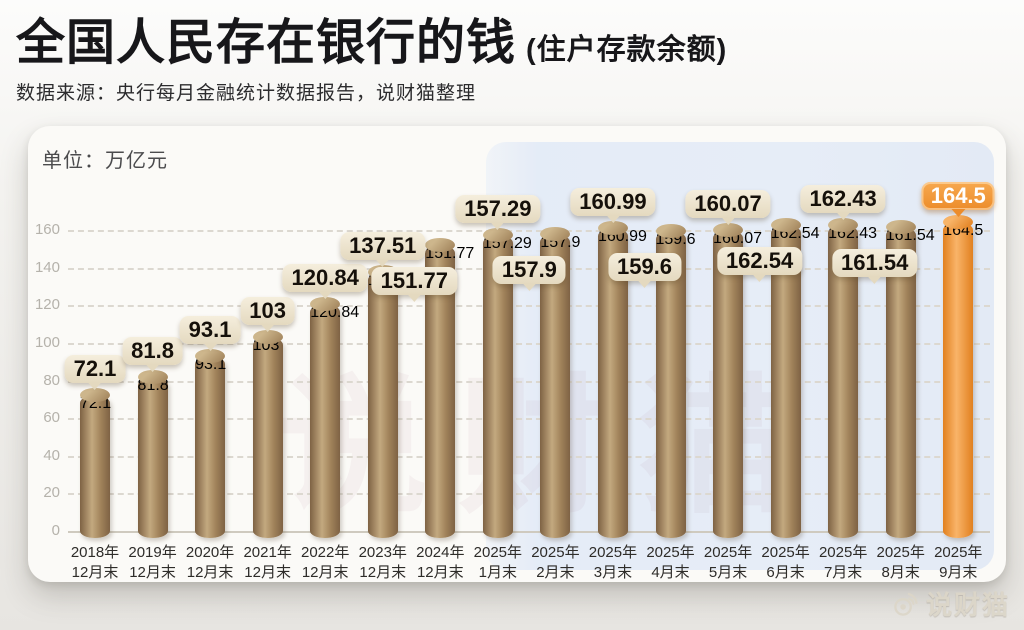 This screenshot has width=1024, height=630. I want to click on x-label-line2: 2月末, so click(555, 572).